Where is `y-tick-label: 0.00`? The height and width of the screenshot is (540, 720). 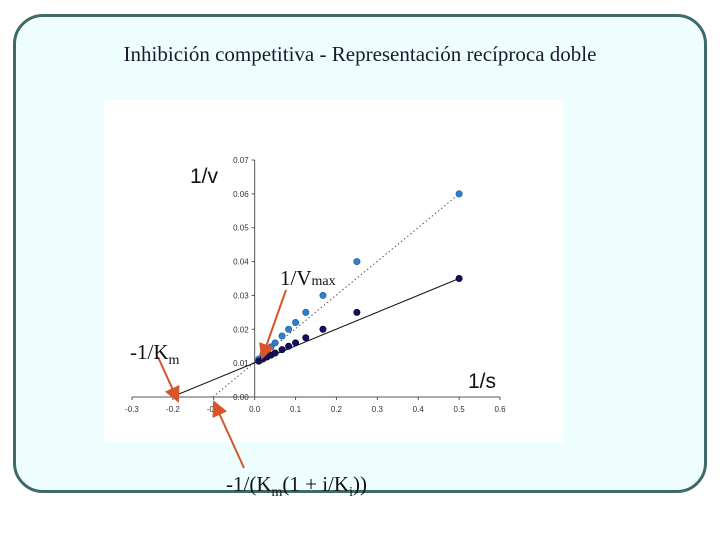 y-tick-label: 0.00 is located at coordinates (241, 397).